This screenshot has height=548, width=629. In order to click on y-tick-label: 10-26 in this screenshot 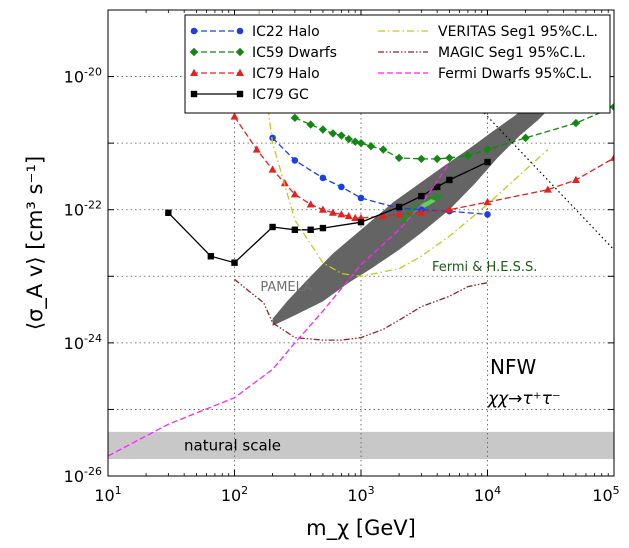, I will do `click(83, 475)`.